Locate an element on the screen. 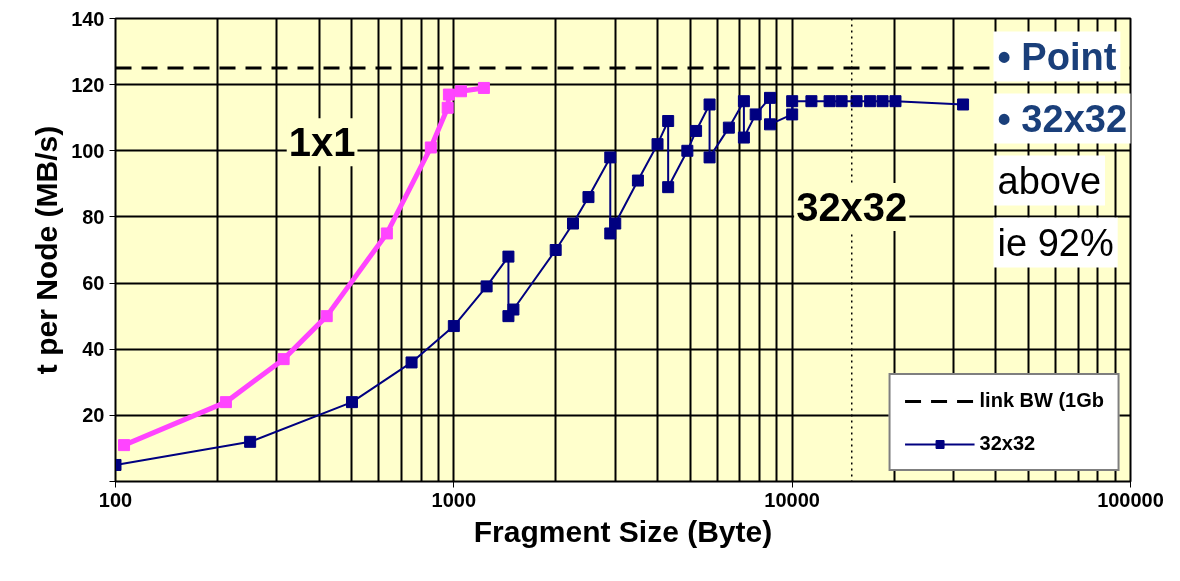 This screenshot has width=1180, height=581. annotation: ie 92% is located at coordinates (1055, 242).